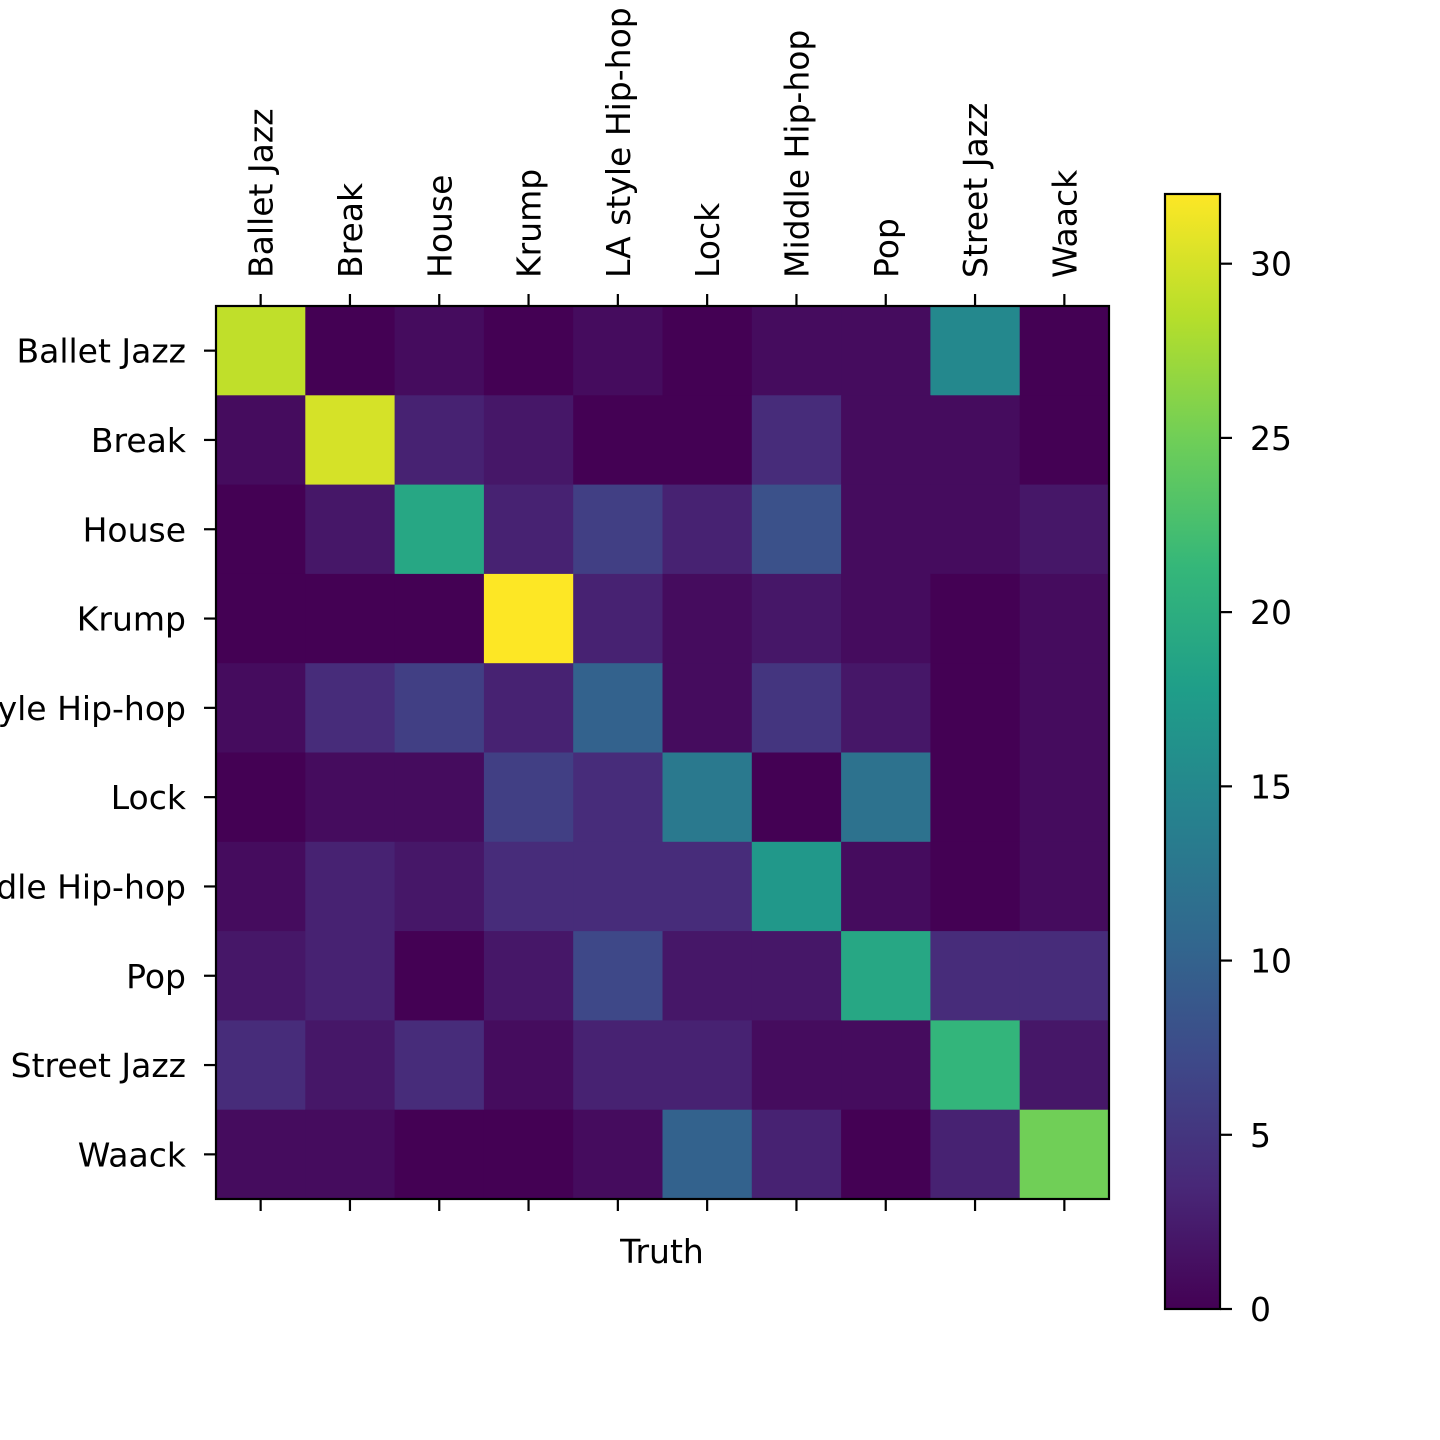 This screenshot has width=1440, height=1440. What do you see at coordinates (261, 193) in the screenshot?
I see `x-tick-label: Ballet Jazz` at bounding box center [261, 193].